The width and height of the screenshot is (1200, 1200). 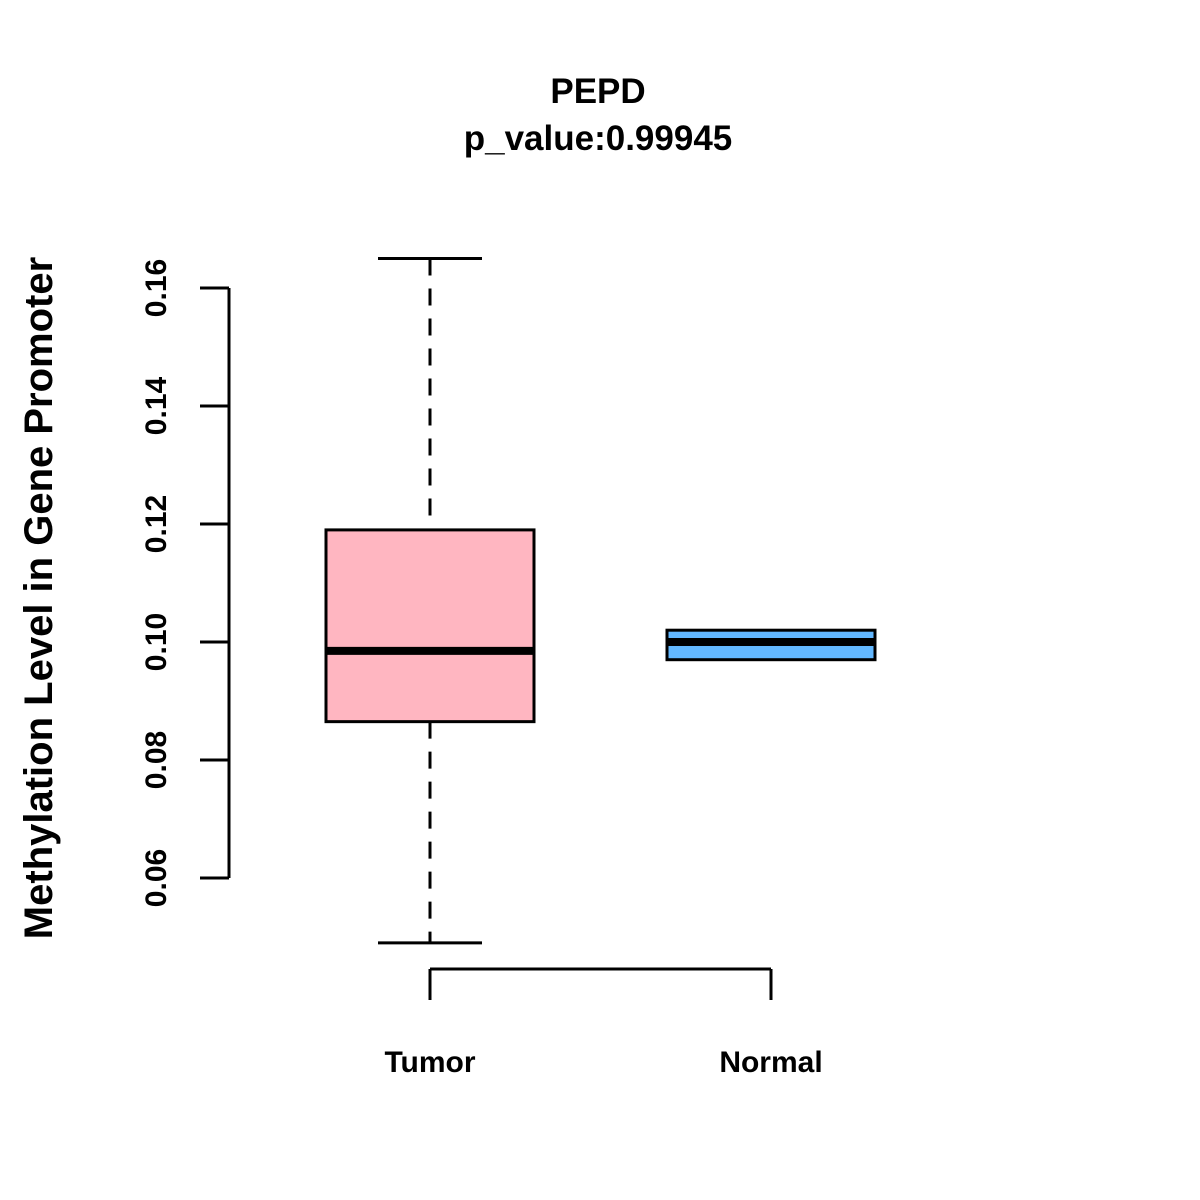 What do you see at coordinates (597, 91) in the screenshot?
I see `chart-title: PEPD` at bounding box center [597, 91].